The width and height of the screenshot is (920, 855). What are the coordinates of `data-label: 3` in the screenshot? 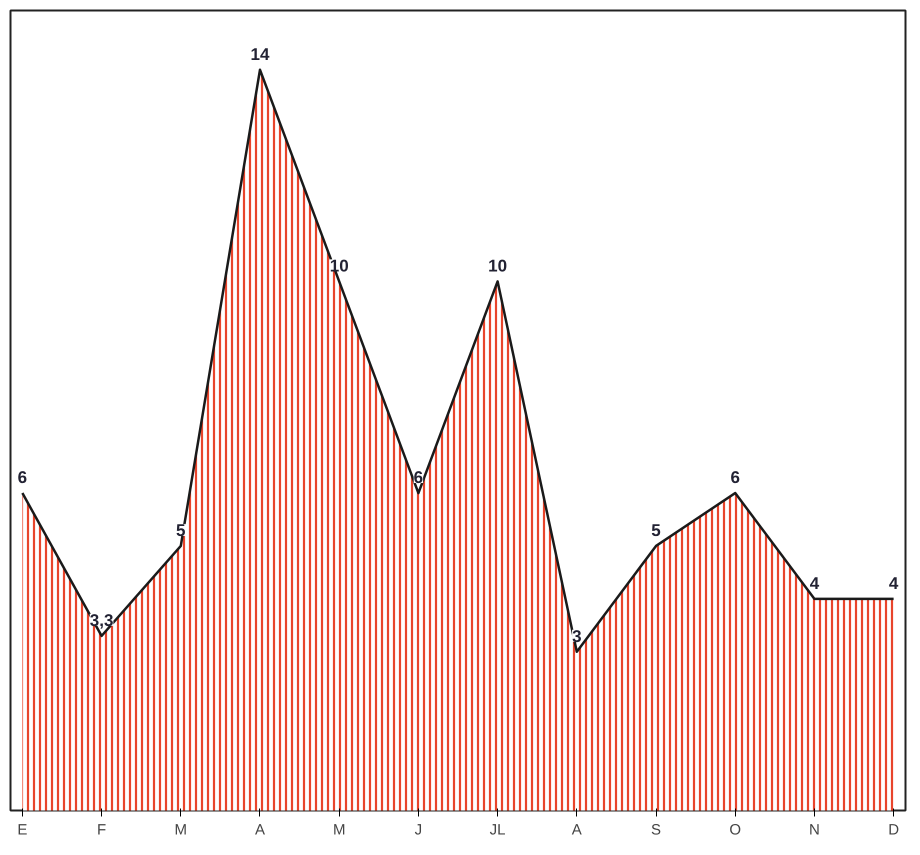 It's located at (577, 636).